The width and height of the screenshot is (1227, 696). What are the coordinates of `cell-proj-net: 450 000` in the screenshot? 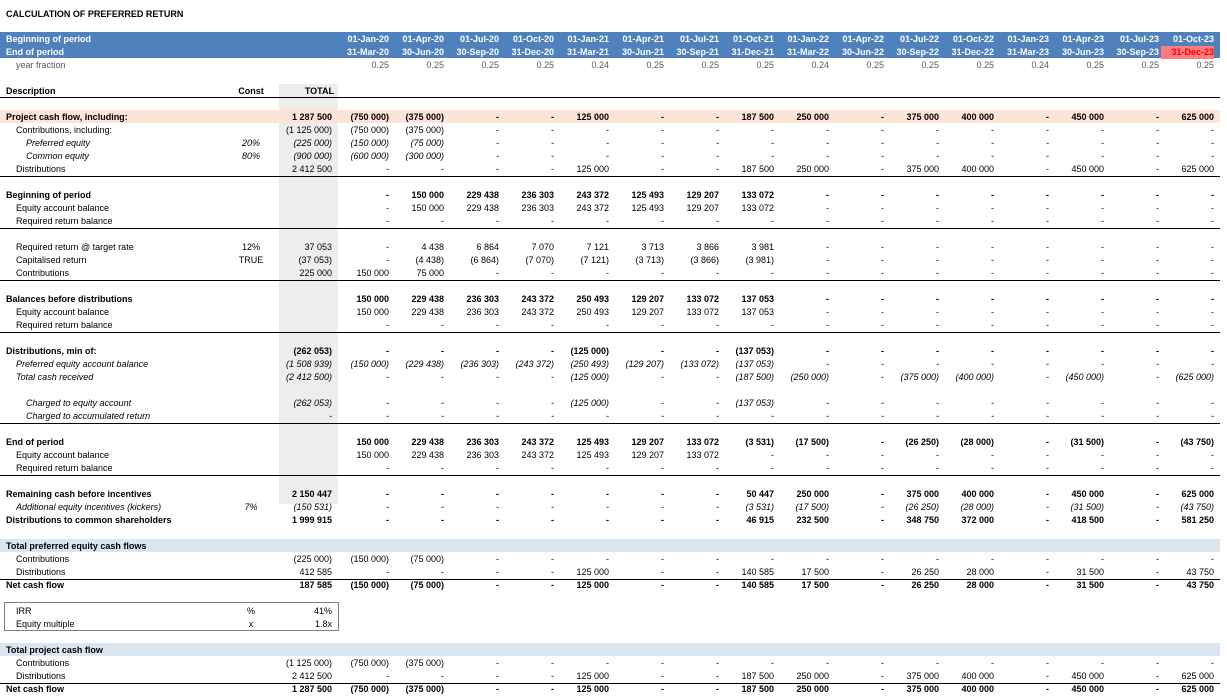 It's located at (1087, 689).